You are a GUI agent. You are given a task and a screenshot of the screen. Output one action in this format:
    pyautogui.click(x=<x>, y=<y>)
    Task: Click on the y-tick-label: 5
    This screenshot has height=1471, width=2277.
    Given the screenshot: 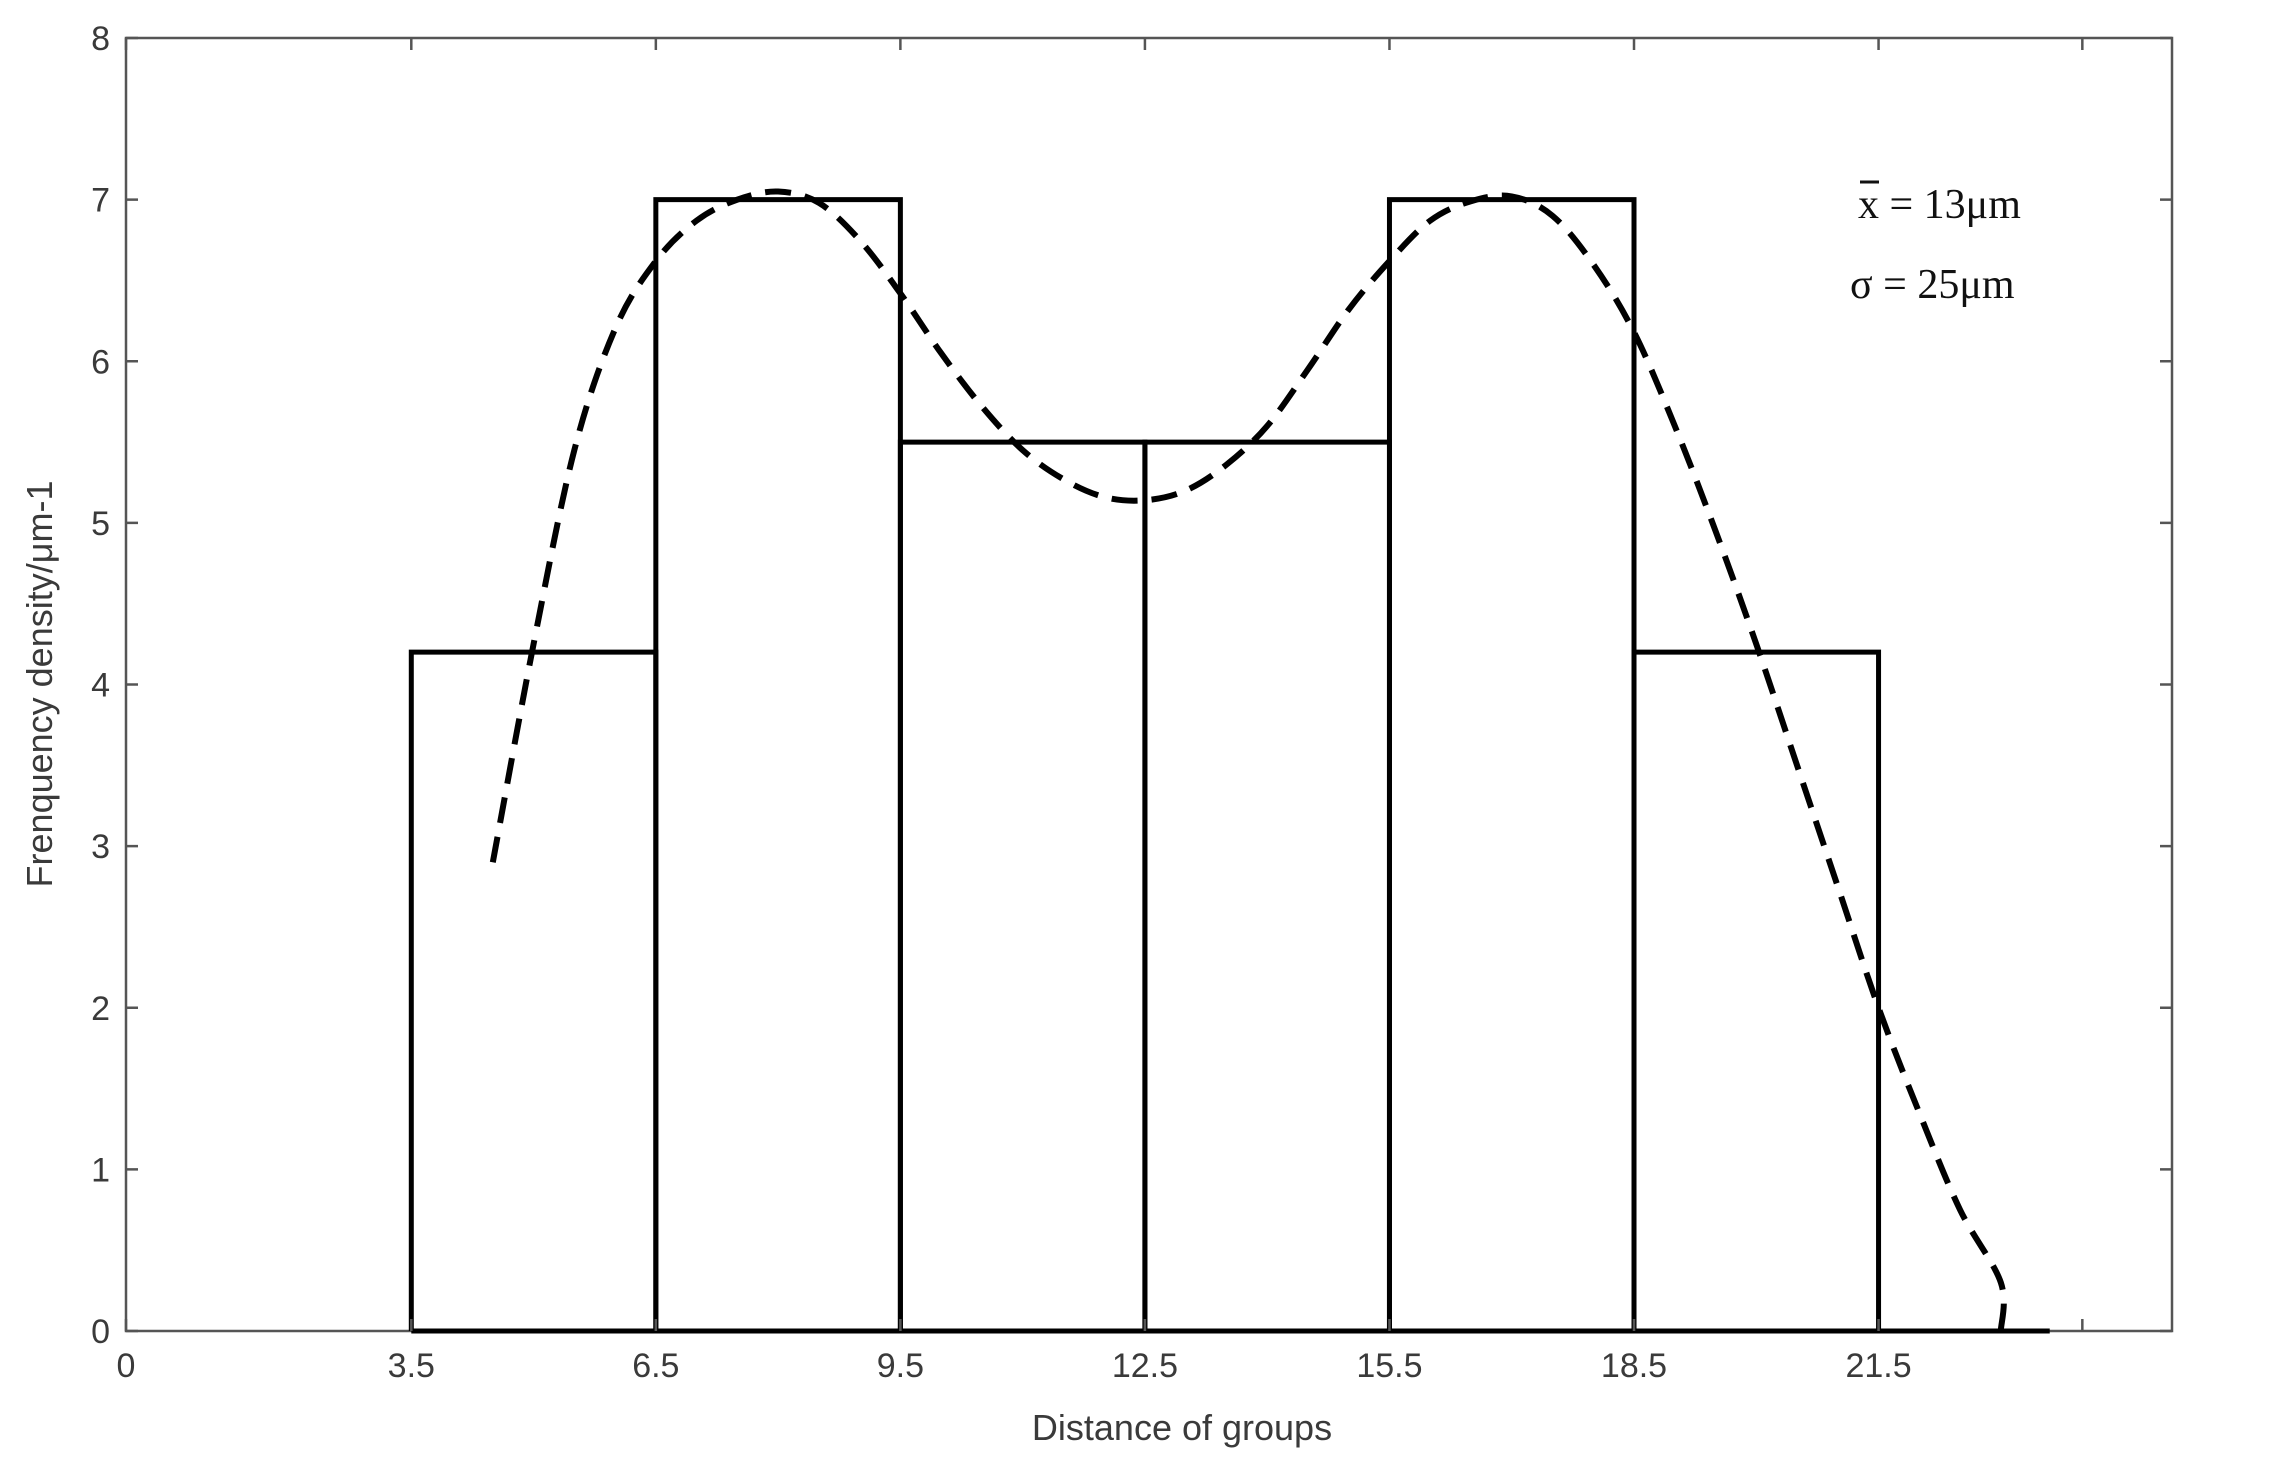 What is the action you would take?
    pyautogui.click(x=100, y=524)
    